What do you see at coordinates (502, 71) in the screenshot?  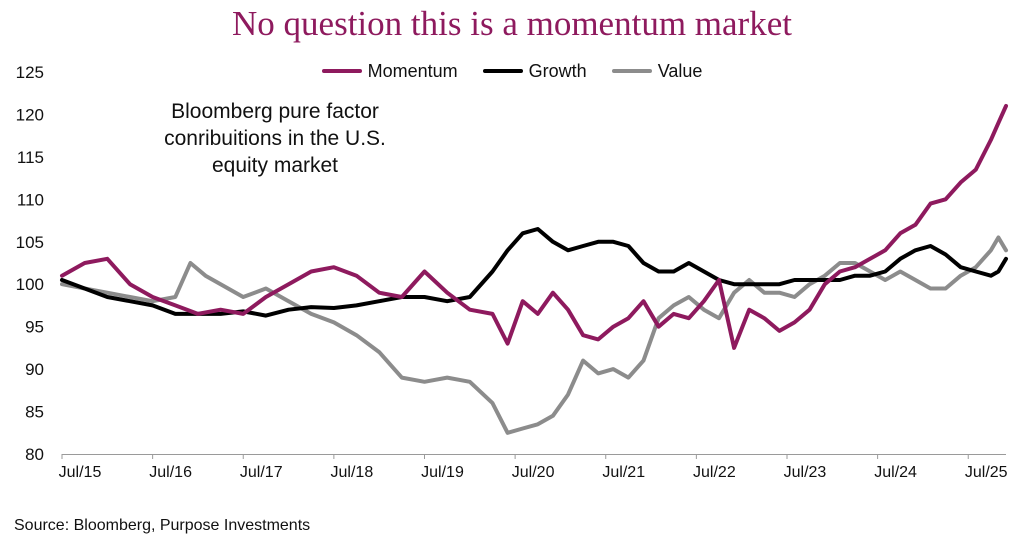 I see `legend-swatch-growth` at bounding box center [502, 71].